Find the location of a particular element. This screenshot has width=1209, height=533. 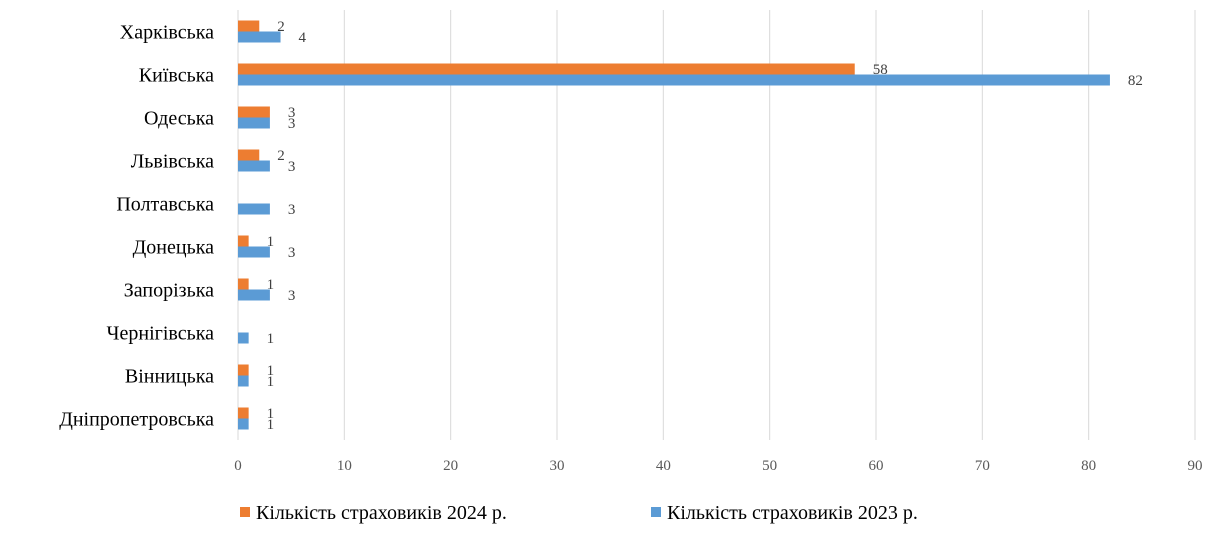

category-label: Київська is located at coordinates (176, 76).